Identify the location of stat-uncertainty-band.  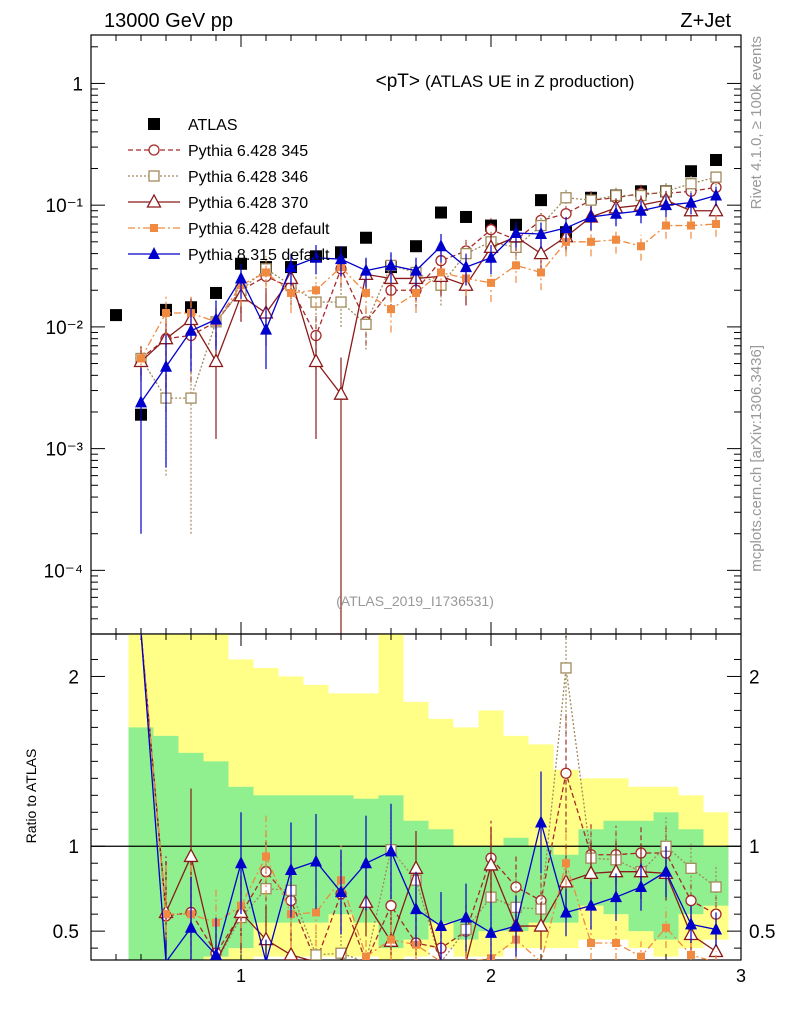
(141, 843).